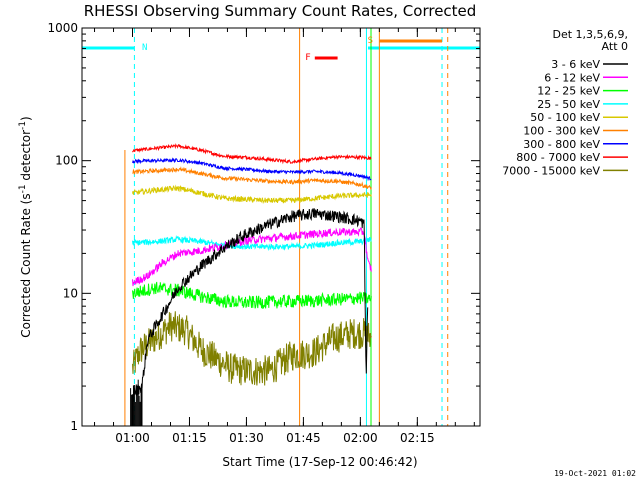 The width and height of the screenshot is (640, 480). I want to click on legend-label: 3 - 6 keV, so click(575, 64).